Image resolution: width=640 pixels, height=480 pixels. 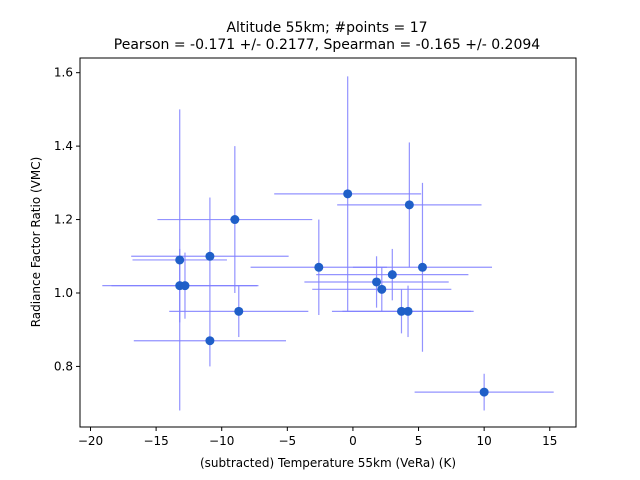 What do you see at coordinates (63, 293) in the screenshot?
I see `y-tick-label: 1.0` at bounding box center [63, 293].